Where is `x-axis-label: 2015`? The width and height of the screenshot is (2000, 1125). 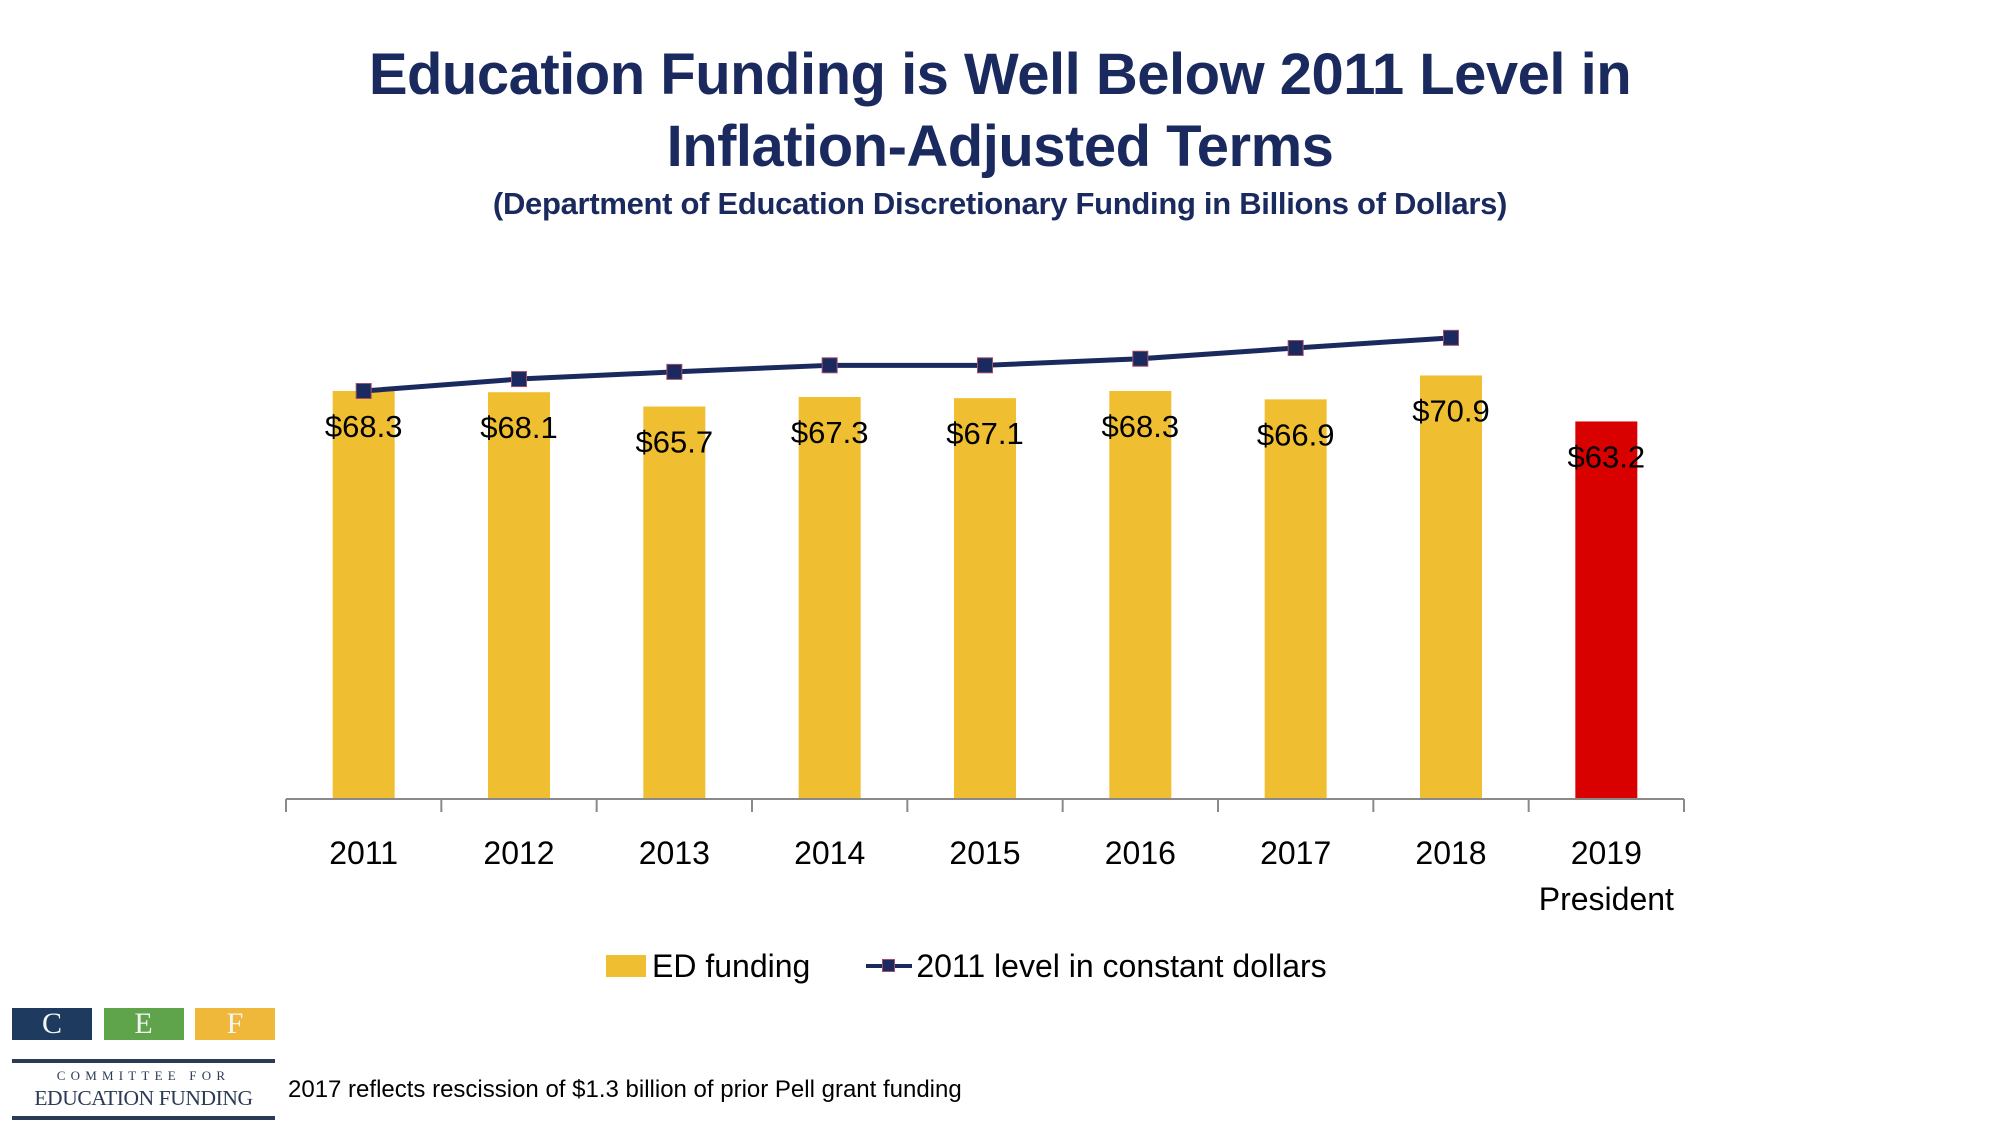 x-axis-label: 2015 is located at coordinates (984, 853).